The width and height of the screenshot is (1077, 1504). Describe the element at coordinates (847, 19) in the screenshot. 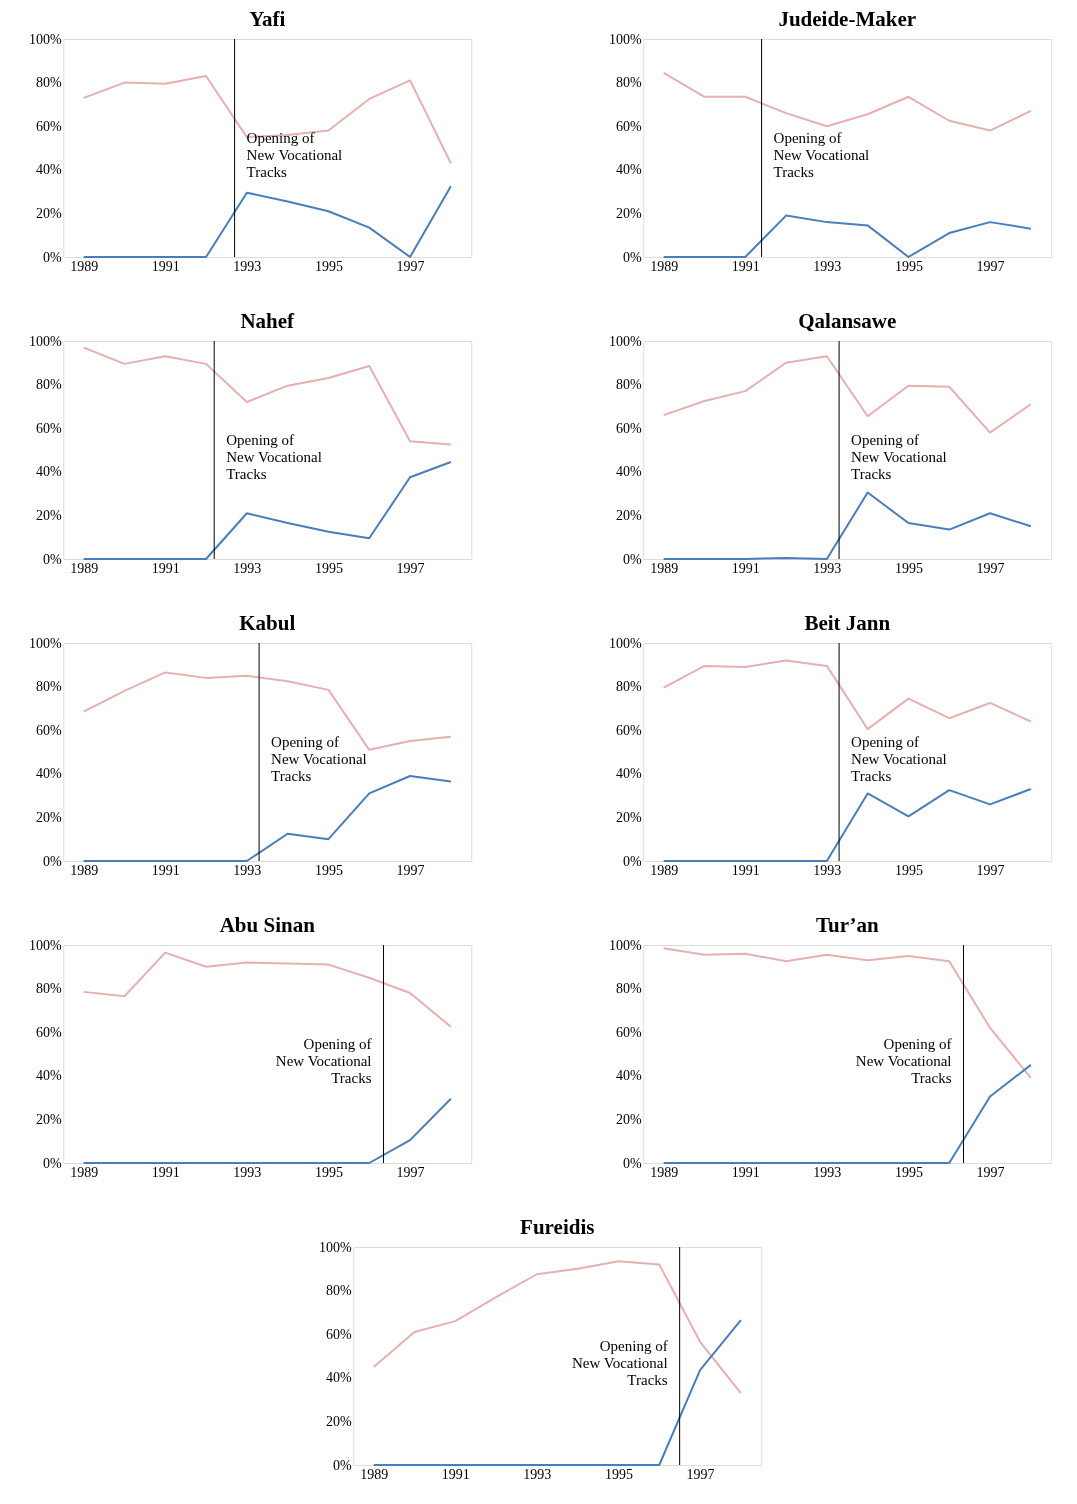

I see `chart-title: Judeide-Maker` at that location.